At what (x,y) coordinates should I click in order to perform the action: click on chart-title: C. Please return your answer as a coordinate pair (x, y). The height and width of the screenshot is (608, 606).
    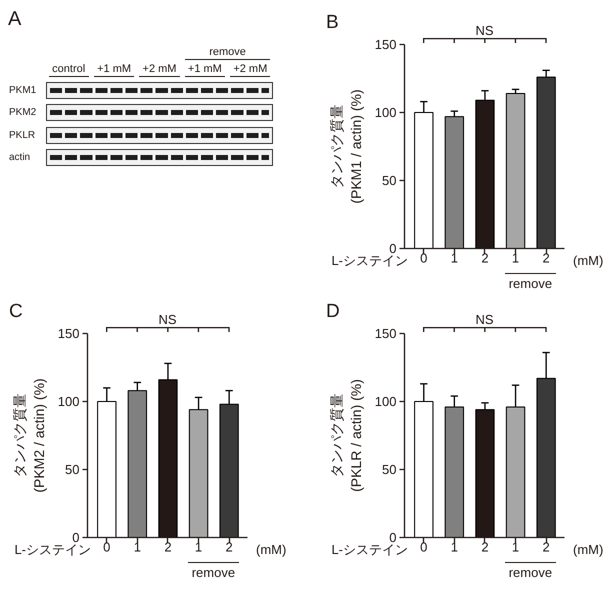
    Looking at the image, I should click on (16, 311).